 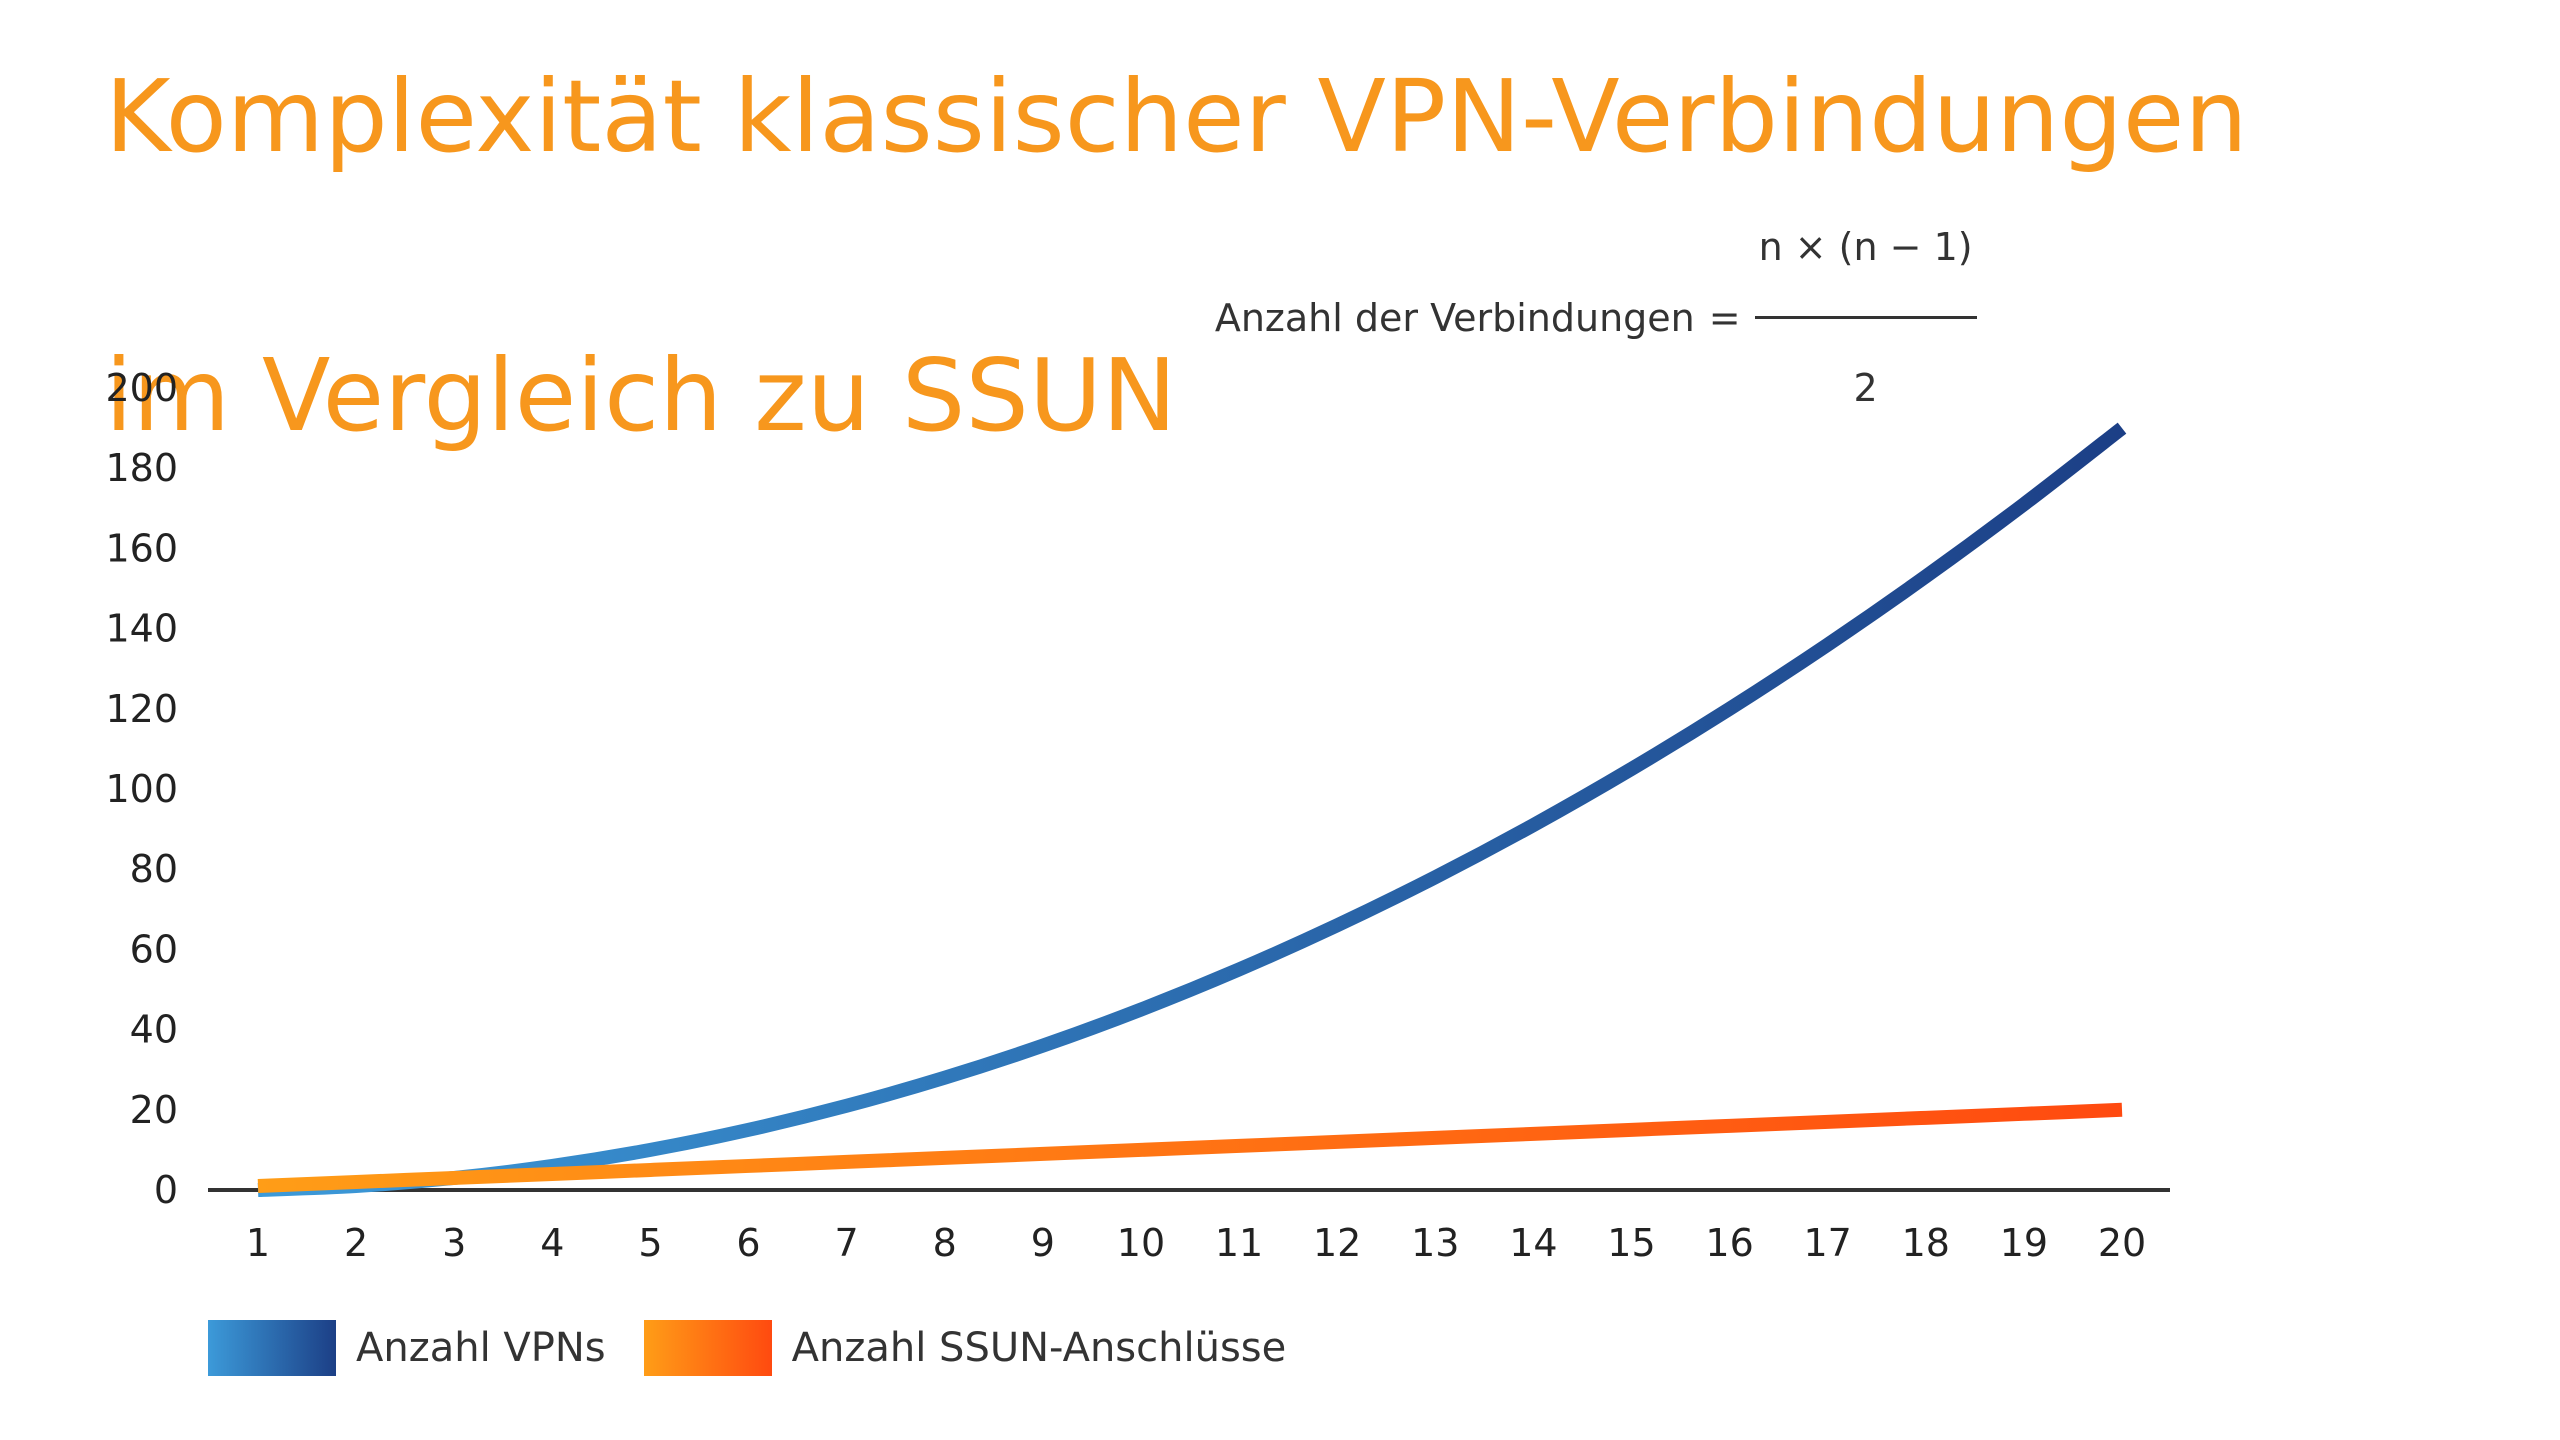 I want to click on x-tick-label: 19, so click(x=2024, y=1243).